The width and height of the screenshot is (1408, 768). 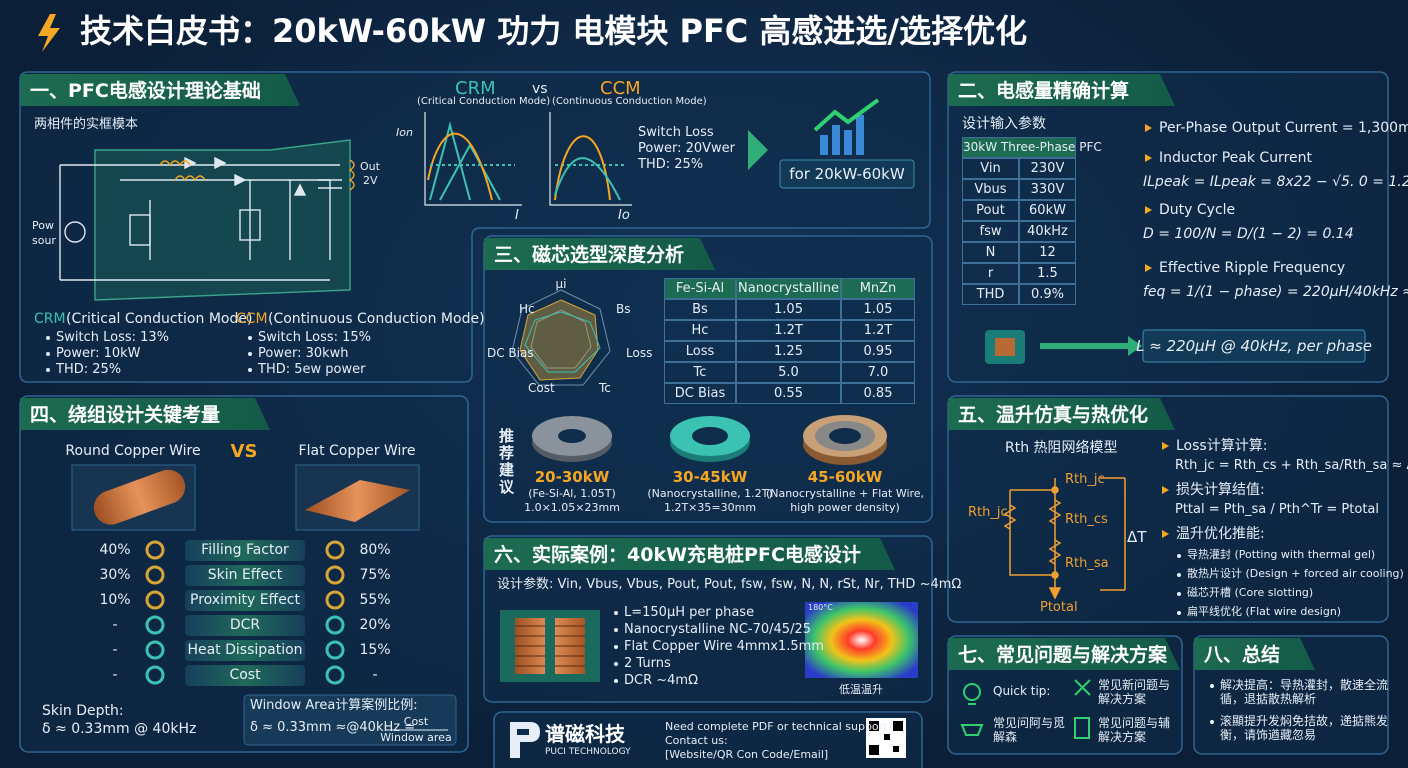 I want to click on circuit-label: sour, so click(x=44, y=240).